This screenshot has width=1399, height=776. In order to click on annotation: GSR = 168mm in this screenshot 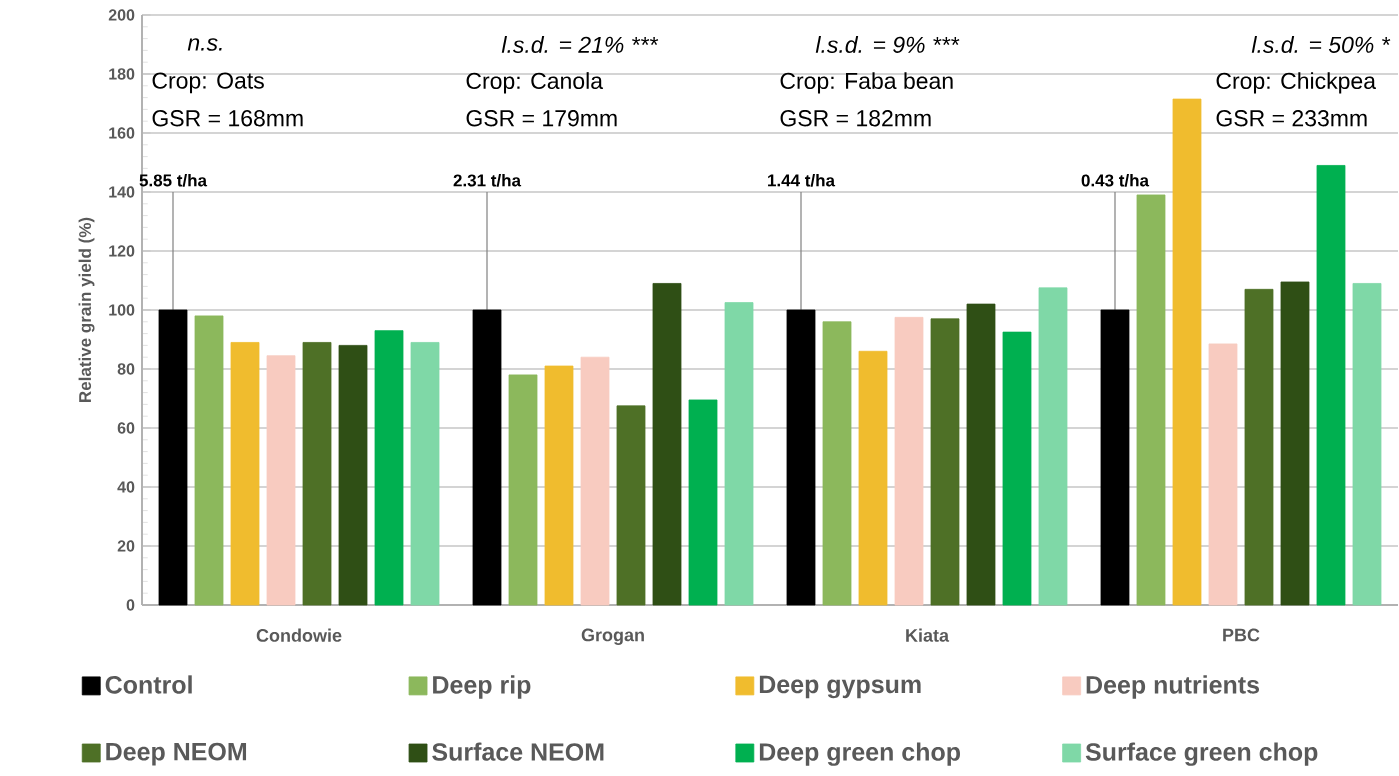, I will do `click(227, 118)`.